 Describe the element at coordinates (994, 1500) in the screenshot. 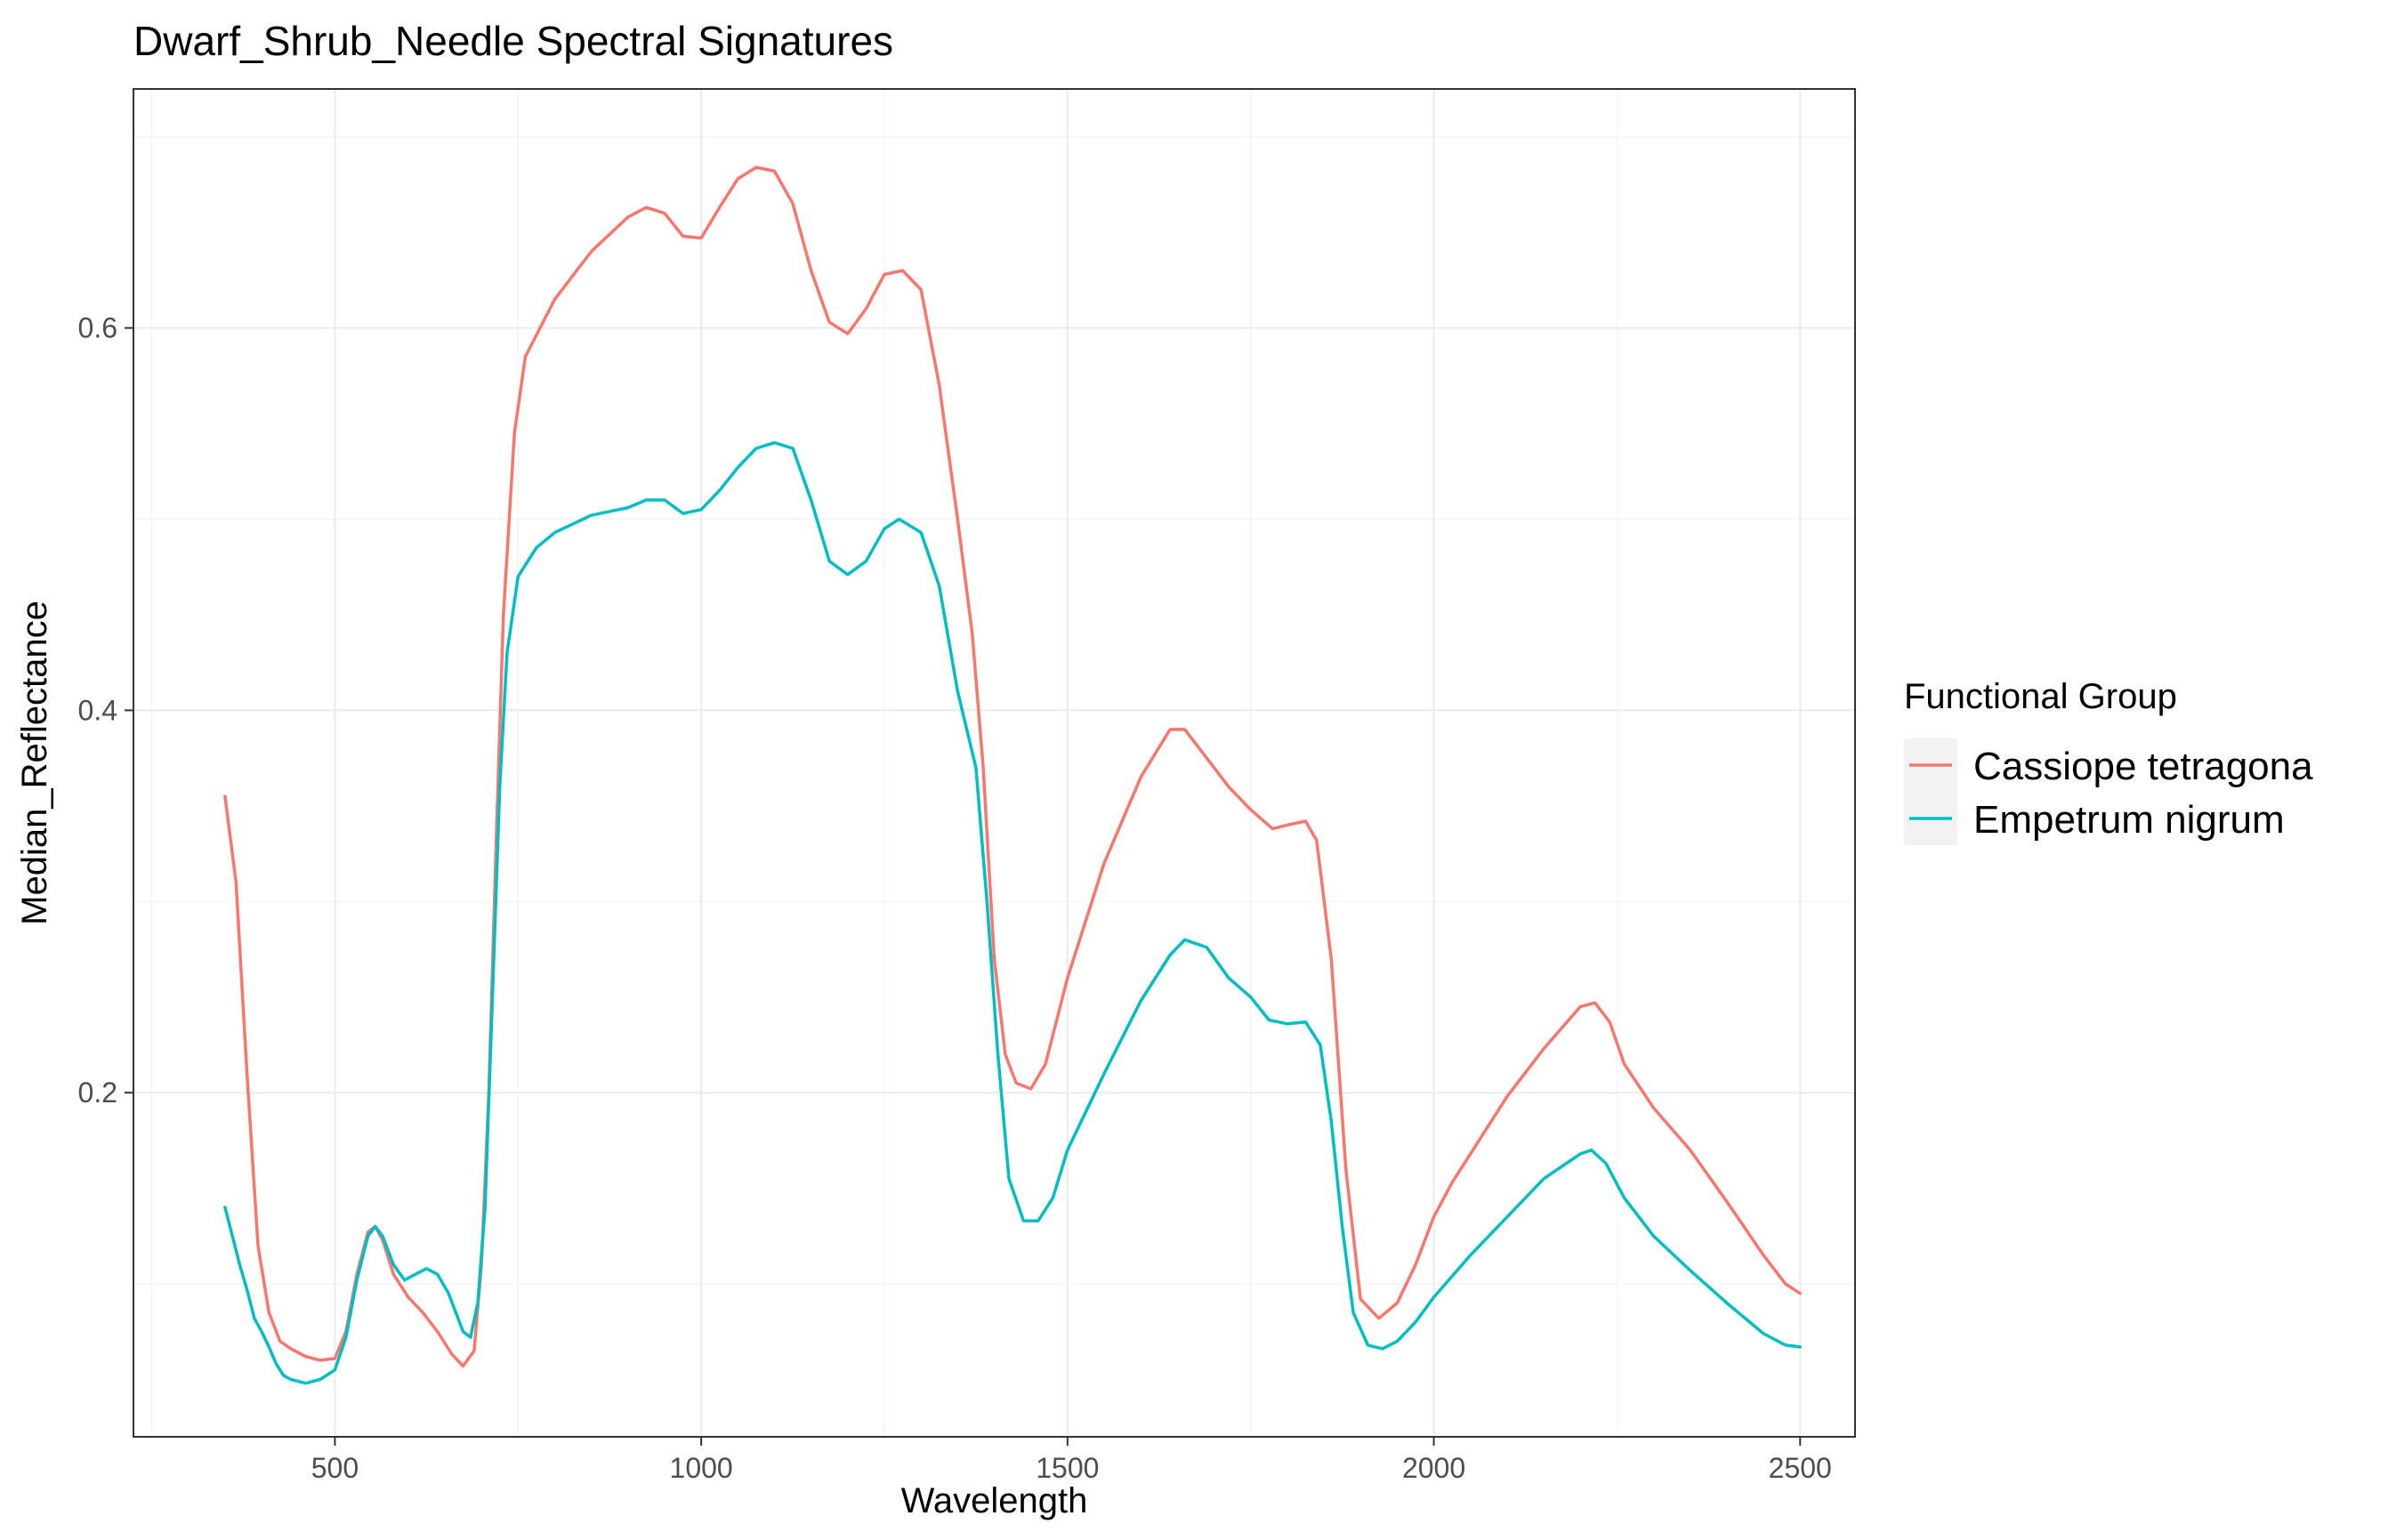

I see `x-axis-title: Wavelength` at that location.